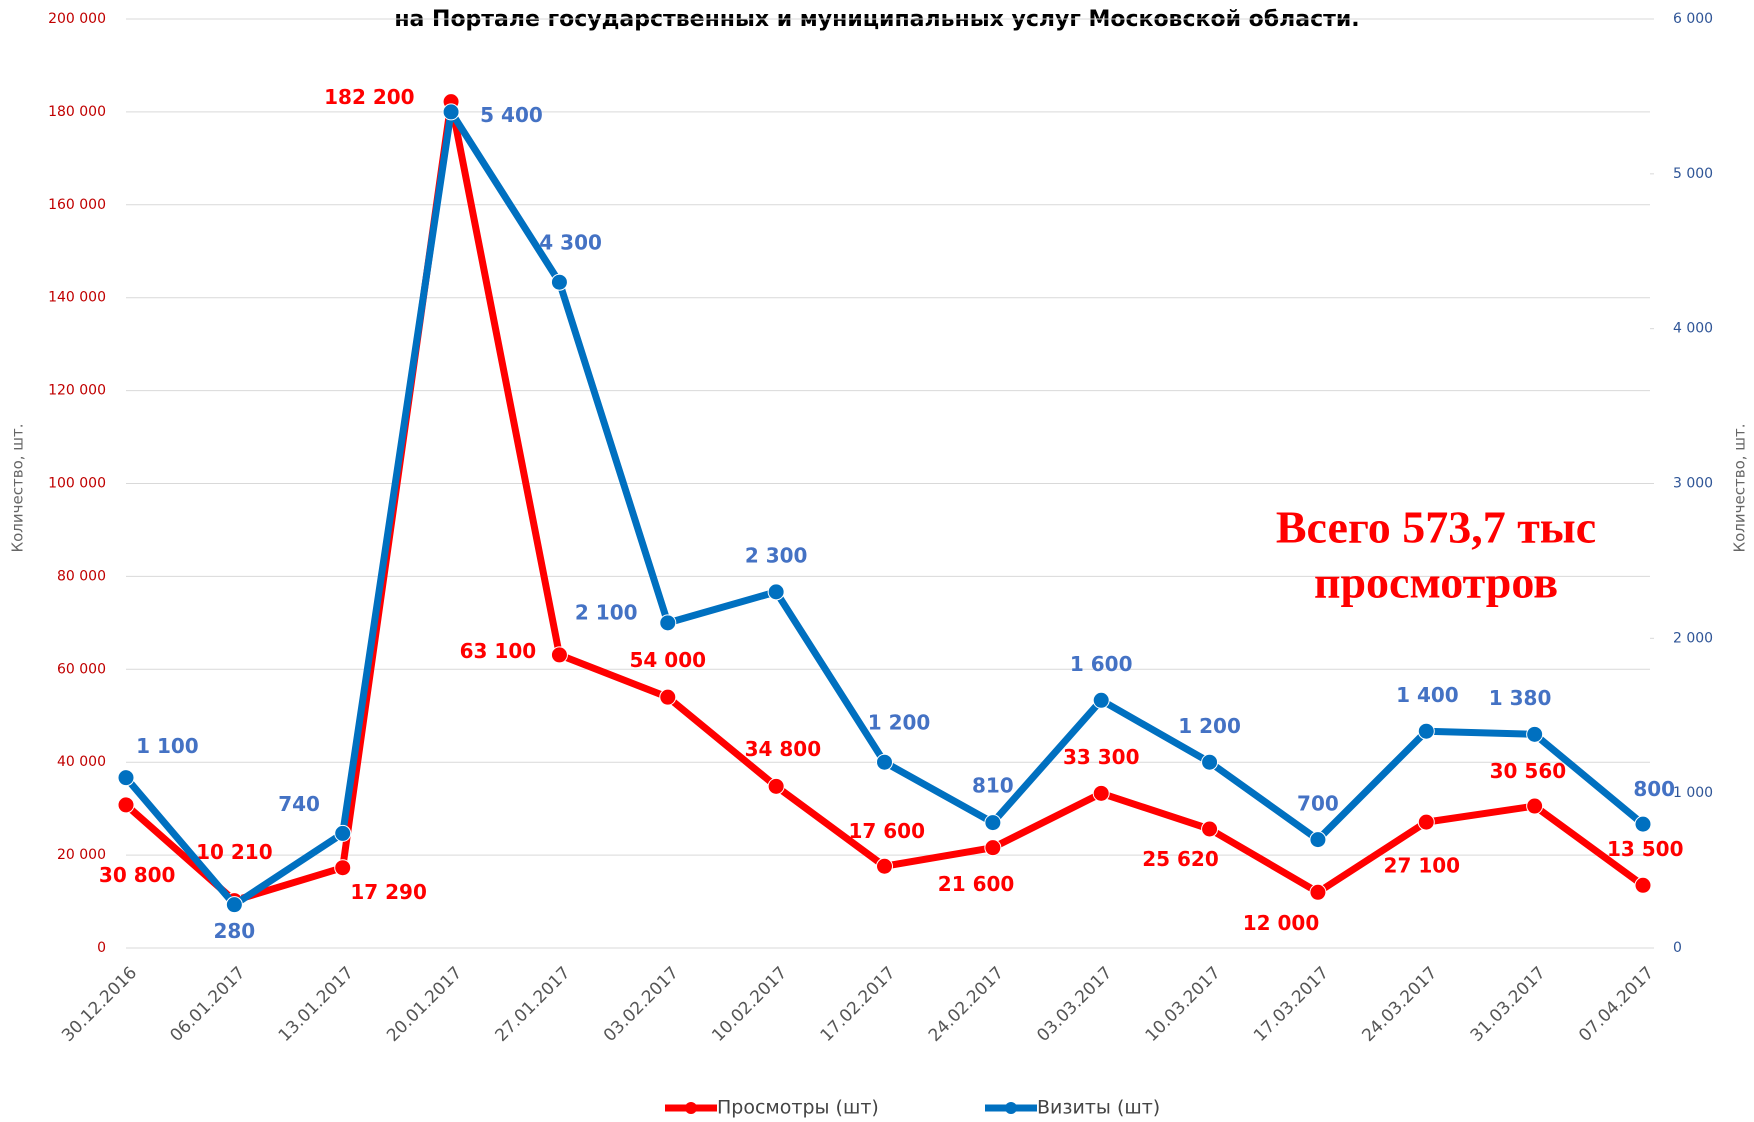  Describe the element at coordinates (886, 831) in the screenshot. I see `data-label: 17 600` at that location.